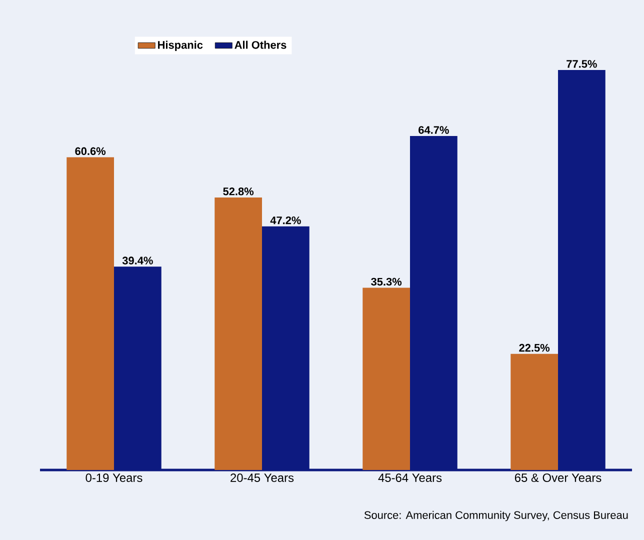  What do you see at coordinates (180, 45) in the screenshot?
I see `legend-label: Hispanic` at bounding box center [180, 45].